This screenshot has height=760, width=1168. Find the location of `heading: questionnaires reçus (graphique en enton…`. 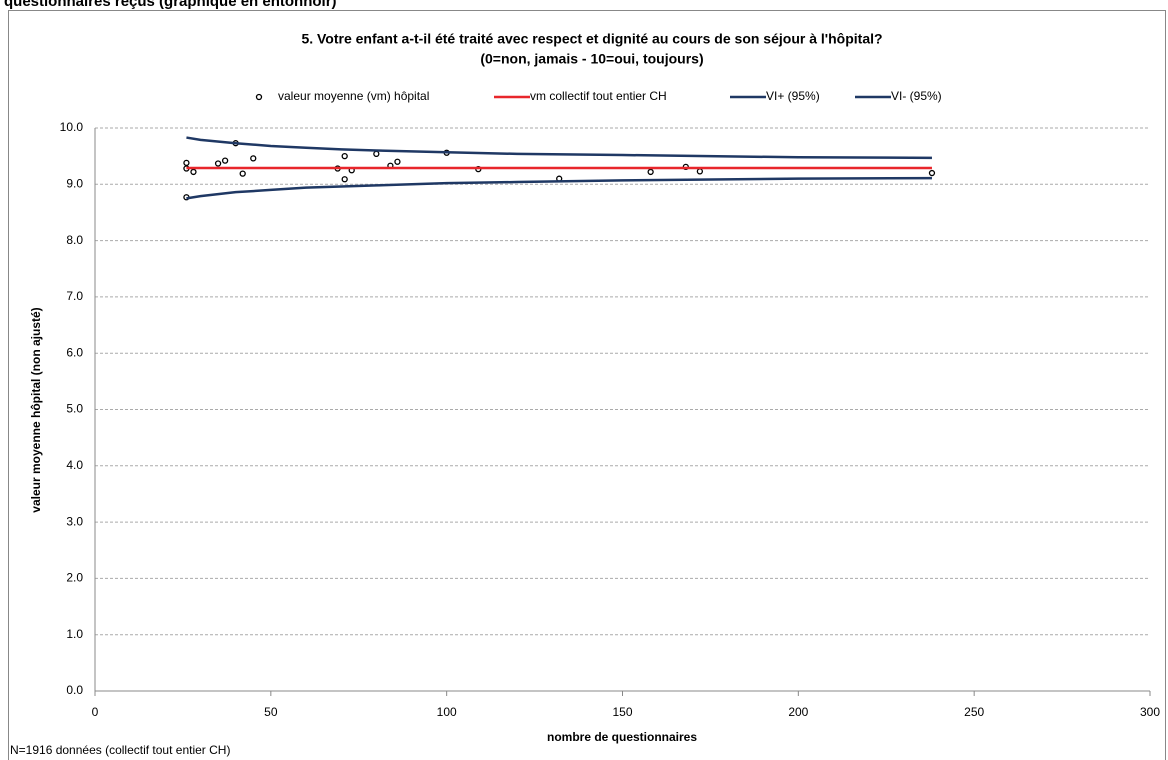

heading: questionnaires reçus (graphique en enton… is located at coordinates (170, 5).